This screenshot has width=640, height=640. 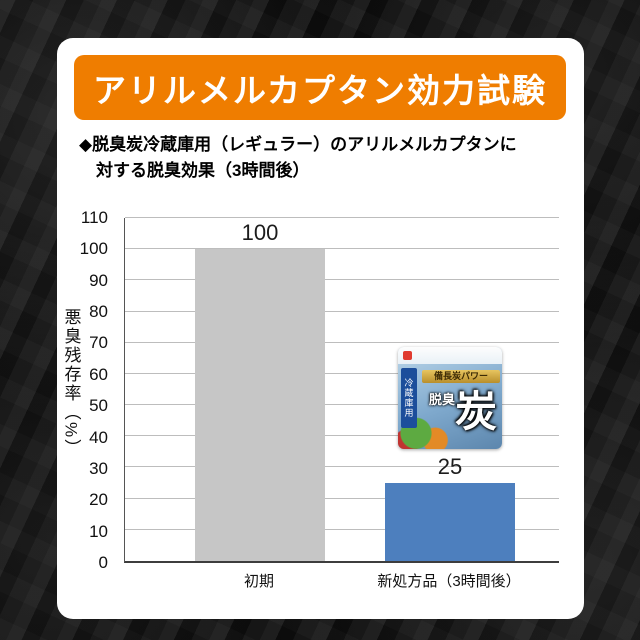 What do you see at coordinates (260, 233) in the screenshot?
I see `bar-value-initial: 100` at bounding box center [260, 233].